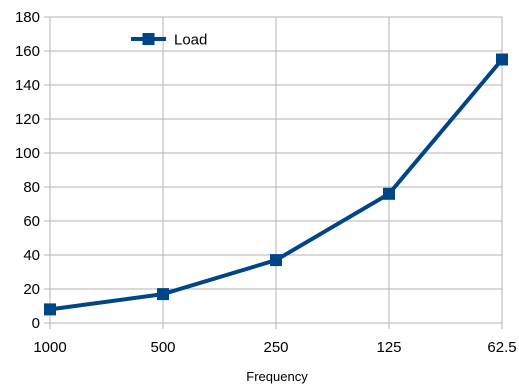 The height and width of the screenshot is (385, 519). What do you see at coordinates (148, 39) in the screenshot?
I see `legend-swatch-marker` at bounding box center [148, 39].